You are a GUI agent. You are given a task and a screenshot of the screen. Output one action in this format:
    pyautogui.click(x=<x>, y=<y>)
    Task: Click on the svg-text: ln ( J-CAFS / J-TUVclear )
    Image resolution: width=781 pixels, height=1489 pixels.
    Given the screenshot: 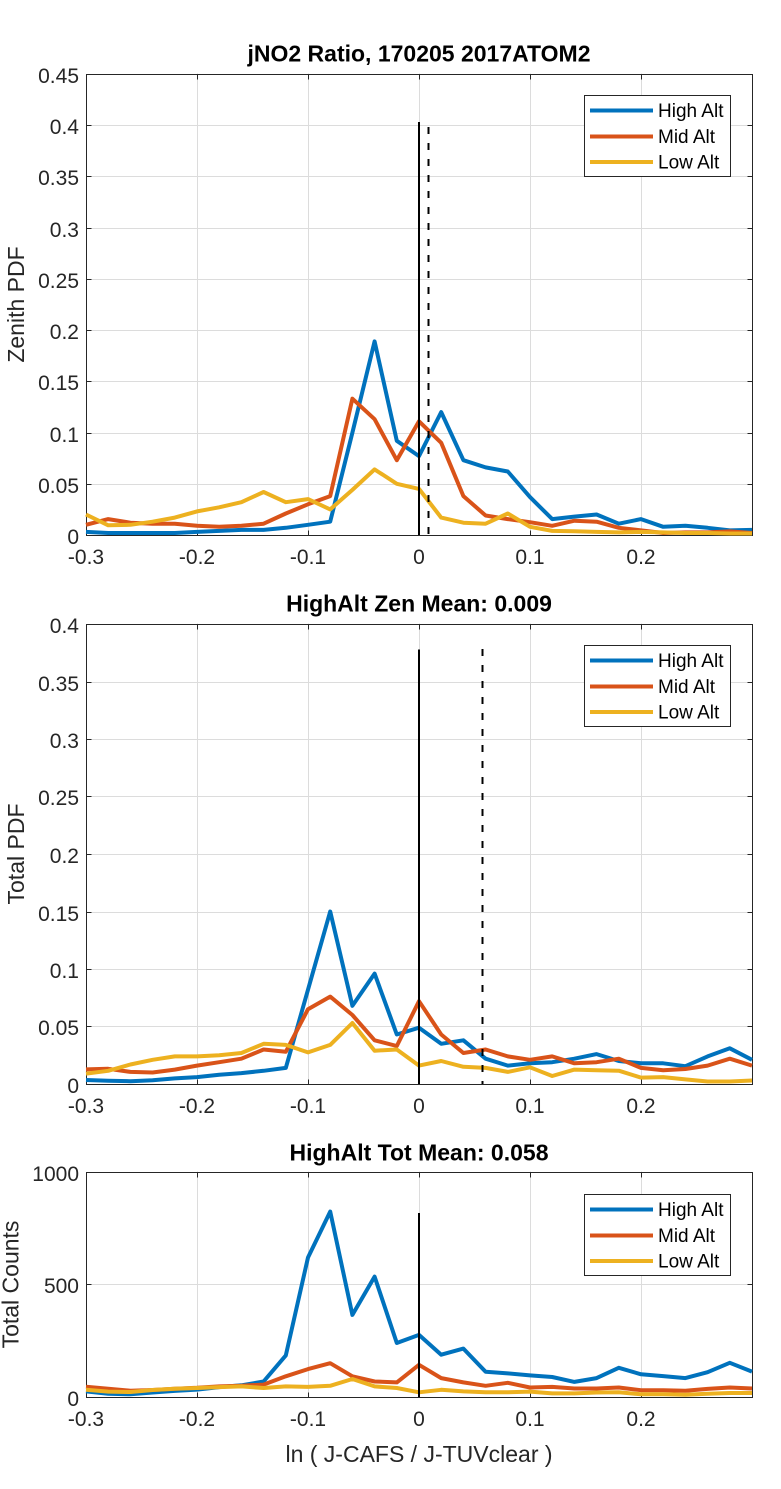 What is the action you would take?
    pyautogui.click(x=418, y=1454)
    